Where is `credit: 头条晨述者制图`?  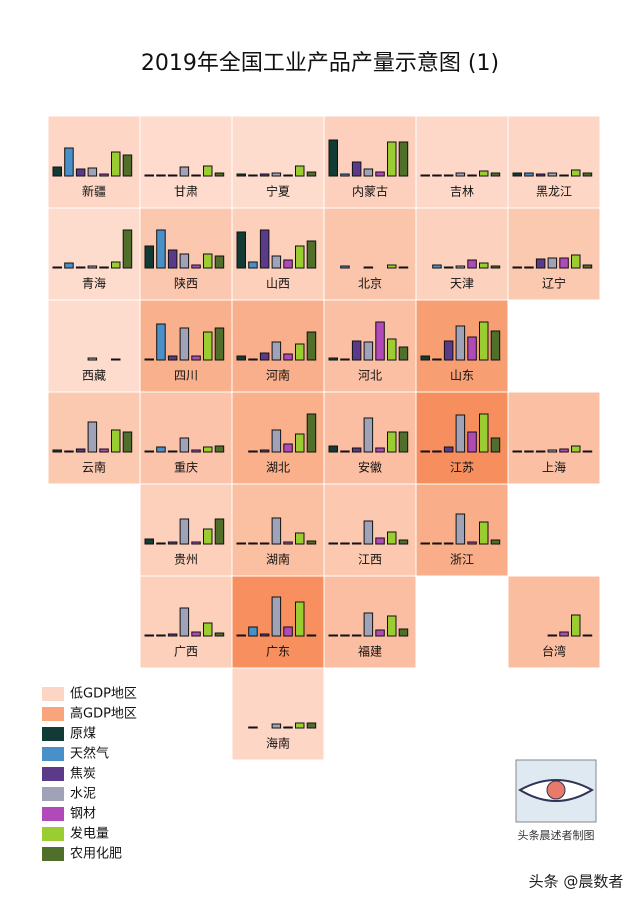 credit: 头条晨述者制图 is located at coordinates (556, 835).